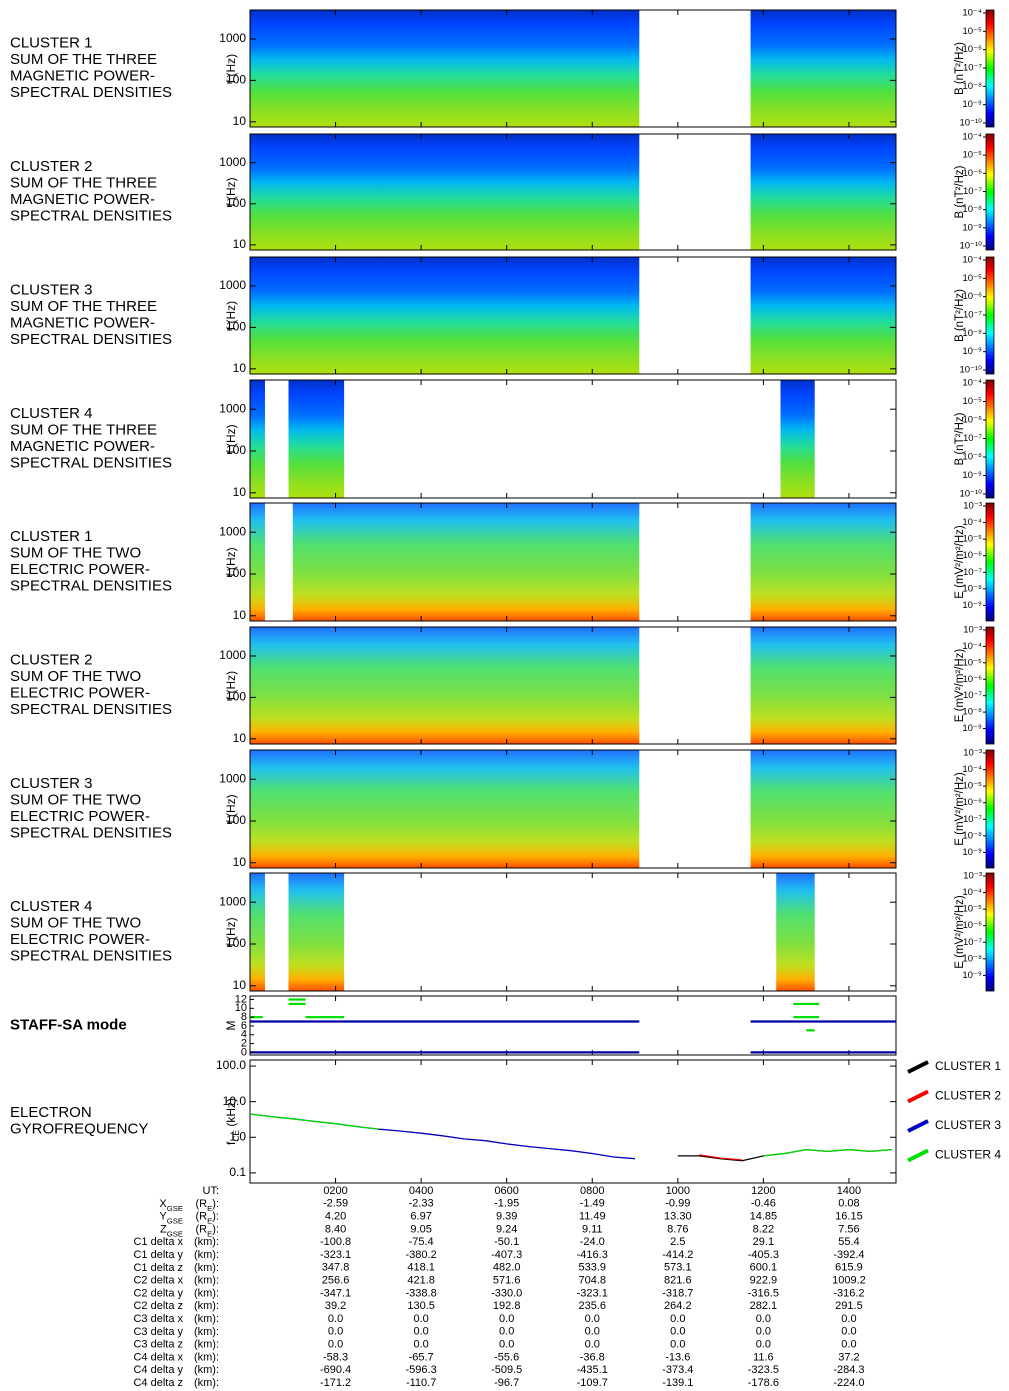 The image size is (1009, 1391). I want to click on panel-label: MAGNETIC POWER-, so click(82, 323).